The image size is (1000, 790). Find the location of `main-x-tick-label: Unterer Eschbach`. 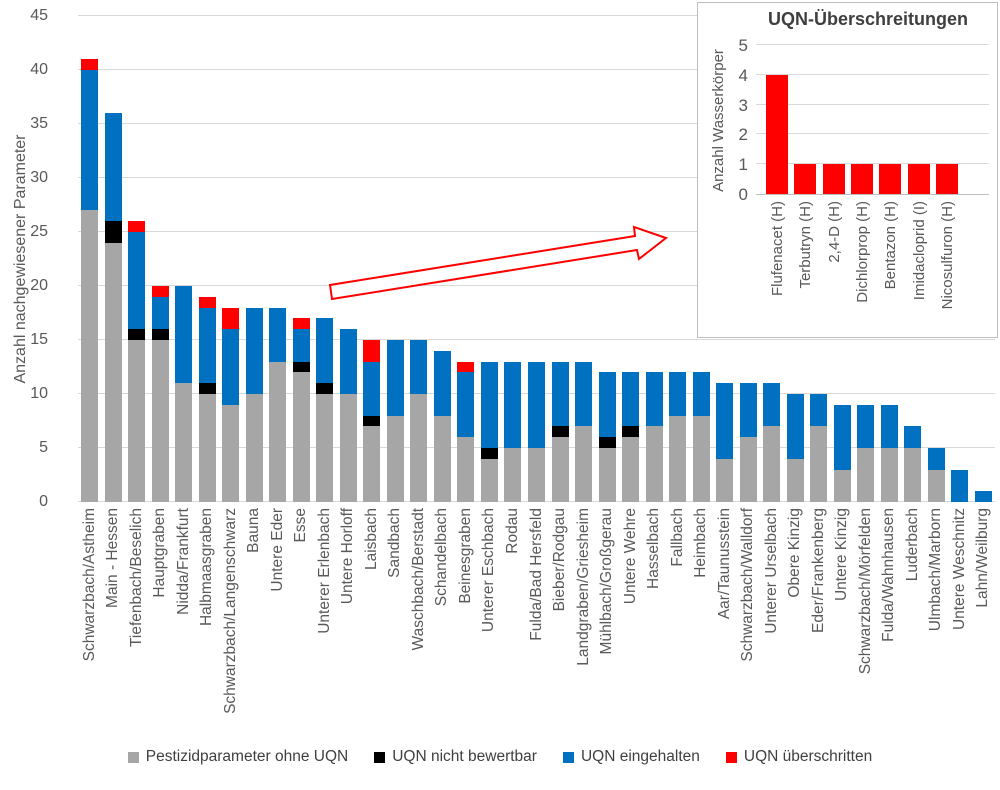

main-x-tick-label: Unterer Eschbach is located at coordinates (489, 570).